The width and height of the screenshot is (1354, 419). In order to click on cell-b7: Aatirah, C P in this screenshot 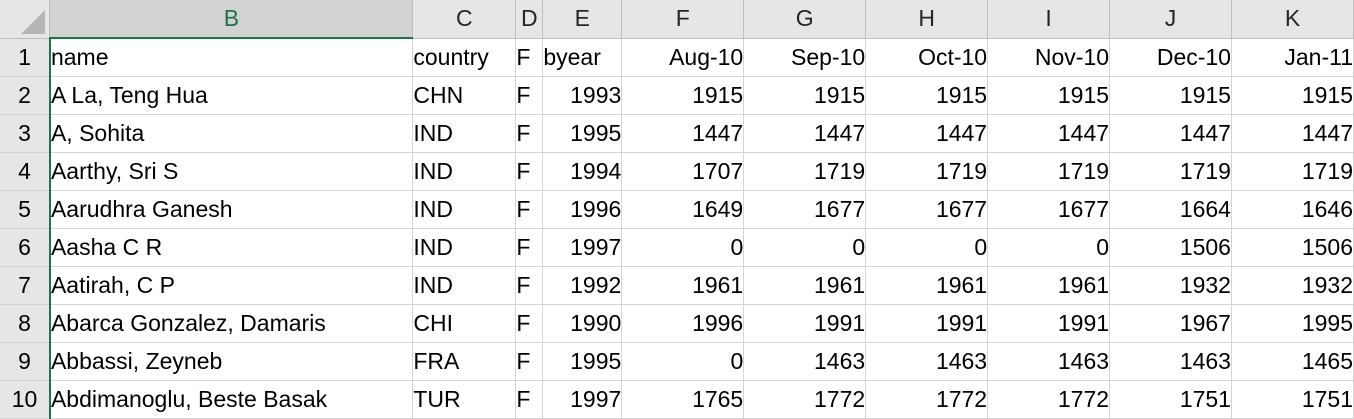, I will do `click(231, 285)`.